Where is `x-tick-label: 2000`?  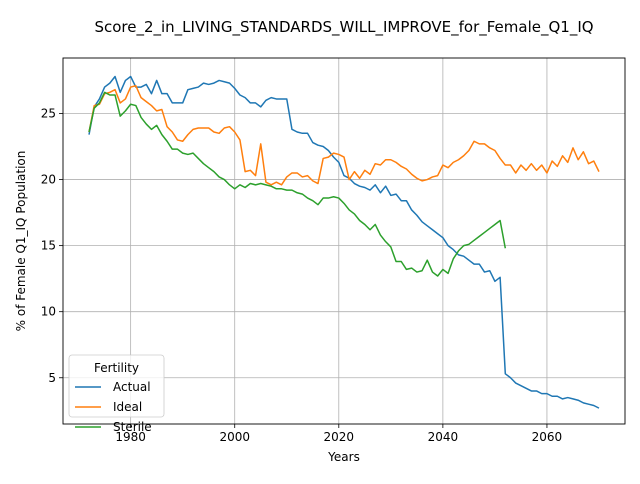 x-tick-label: 2000 is located at coordinates (234, 437).